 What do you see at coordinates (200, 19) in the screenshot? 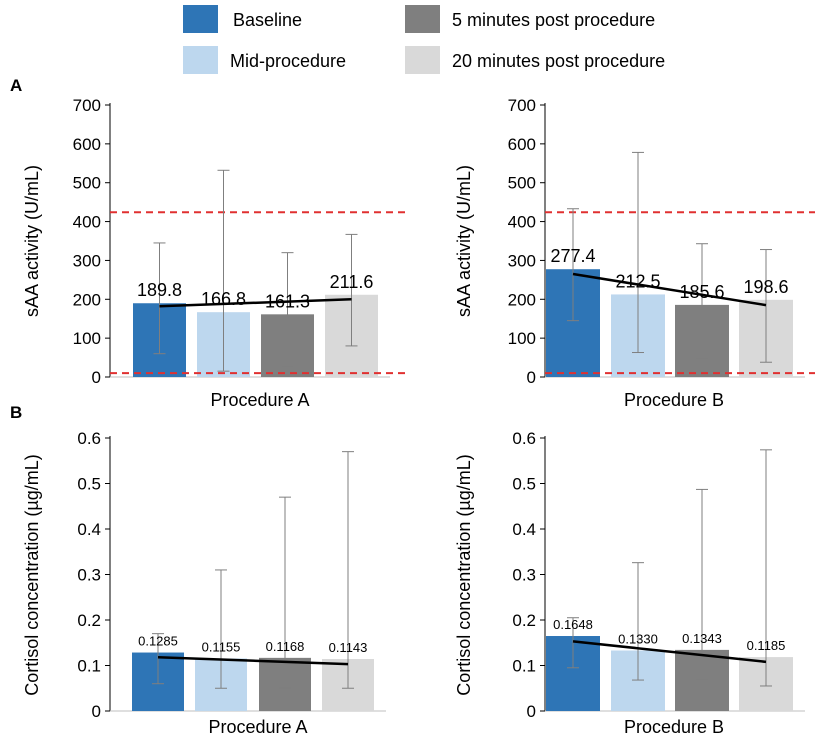
I see `legend-swatch-baseline` at bounding box center [200, 19].